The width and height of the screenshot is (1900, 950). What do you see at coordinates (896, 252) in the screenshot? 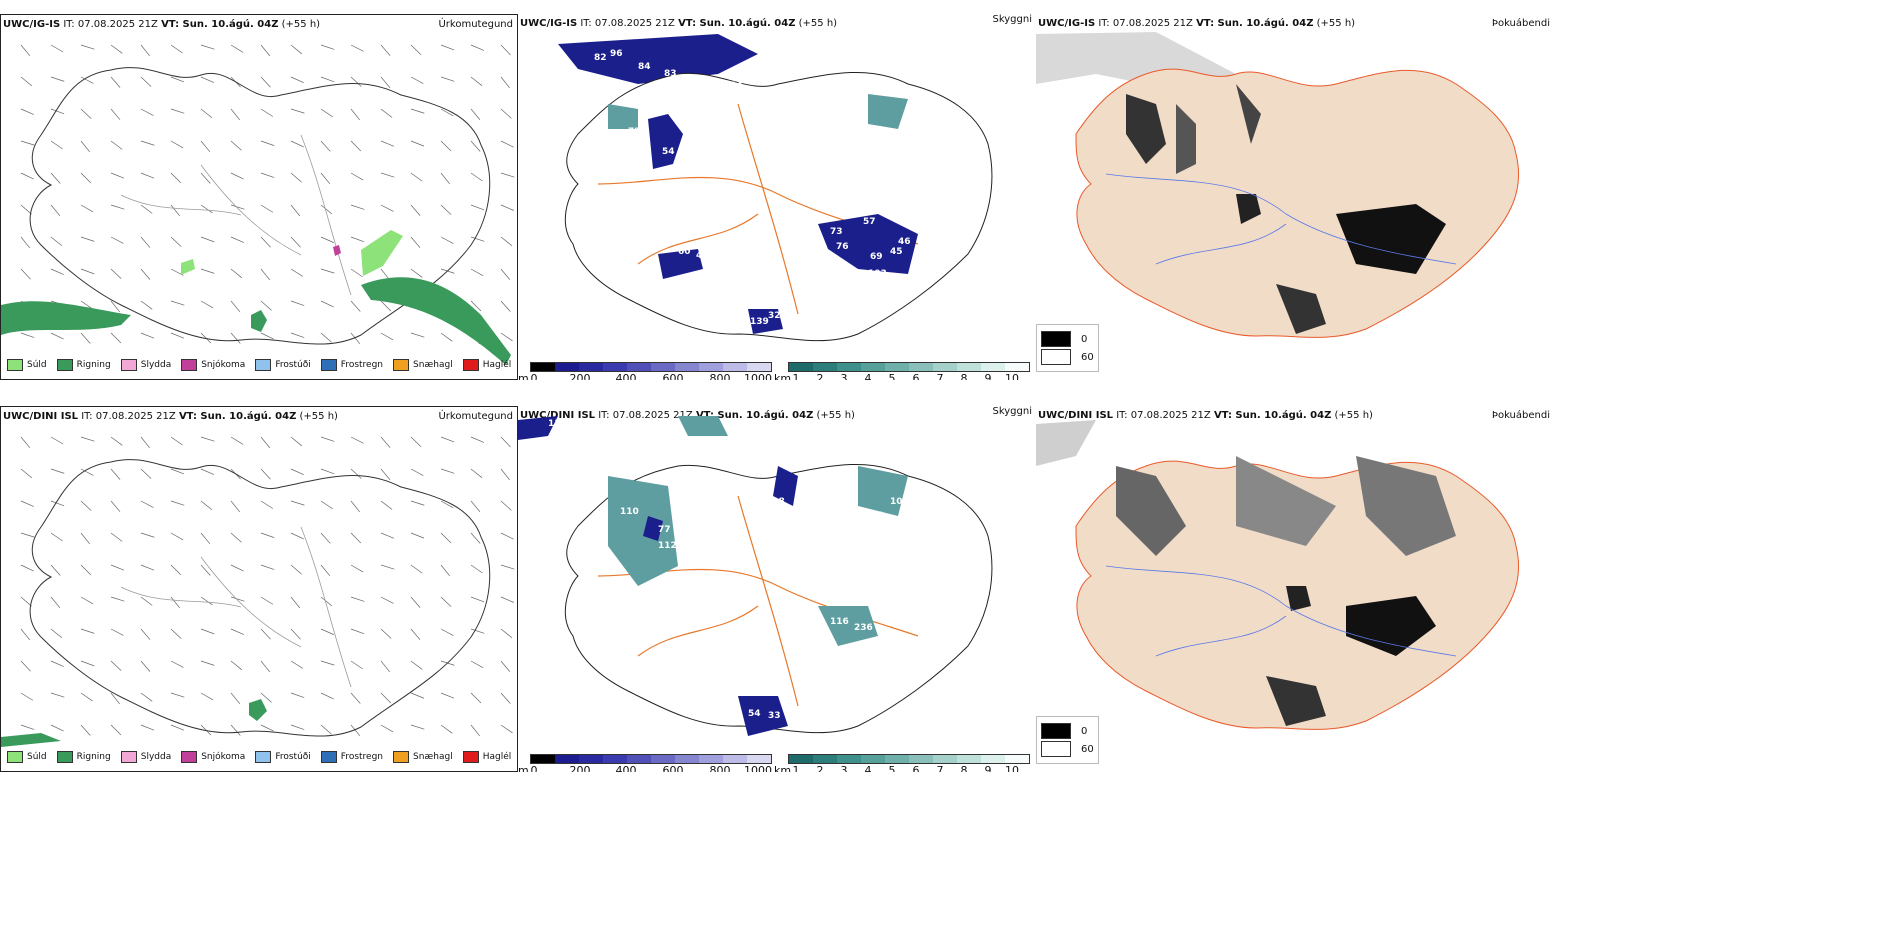
I see `svg-text: 45` at bounding box center [896, 252].